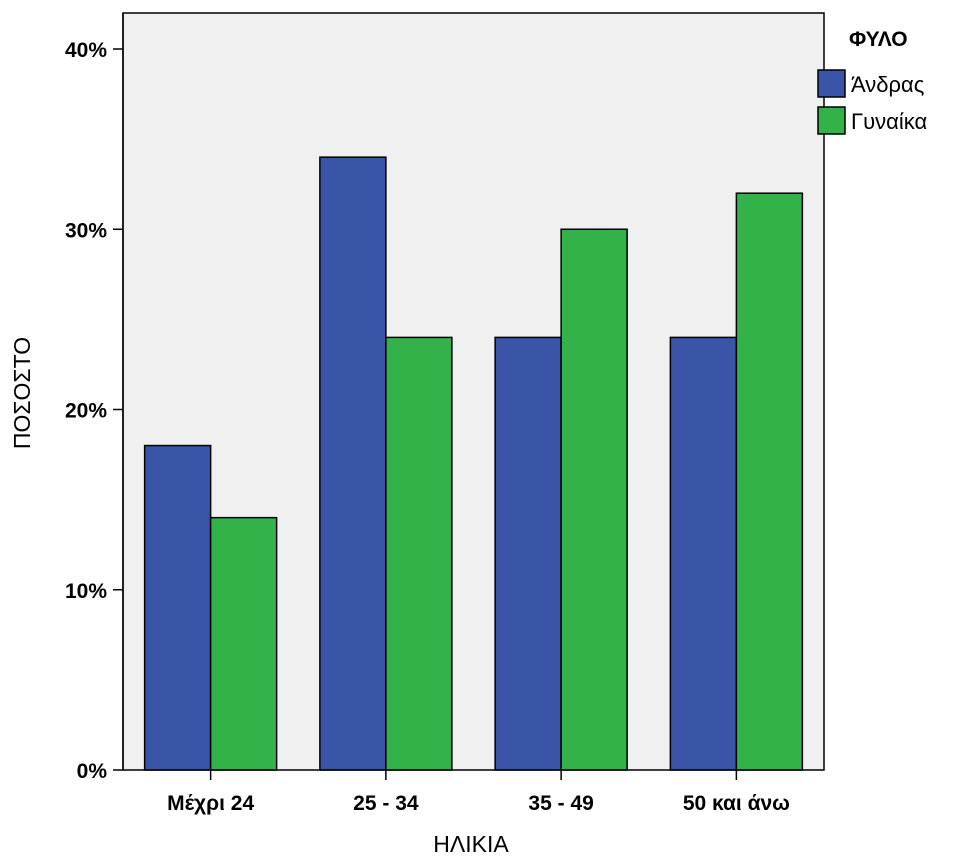  Describe the element at coordinates (94, 398) in the screenshot. I see `y-axis: 0% 10% 20% 30% 40%` at that location.